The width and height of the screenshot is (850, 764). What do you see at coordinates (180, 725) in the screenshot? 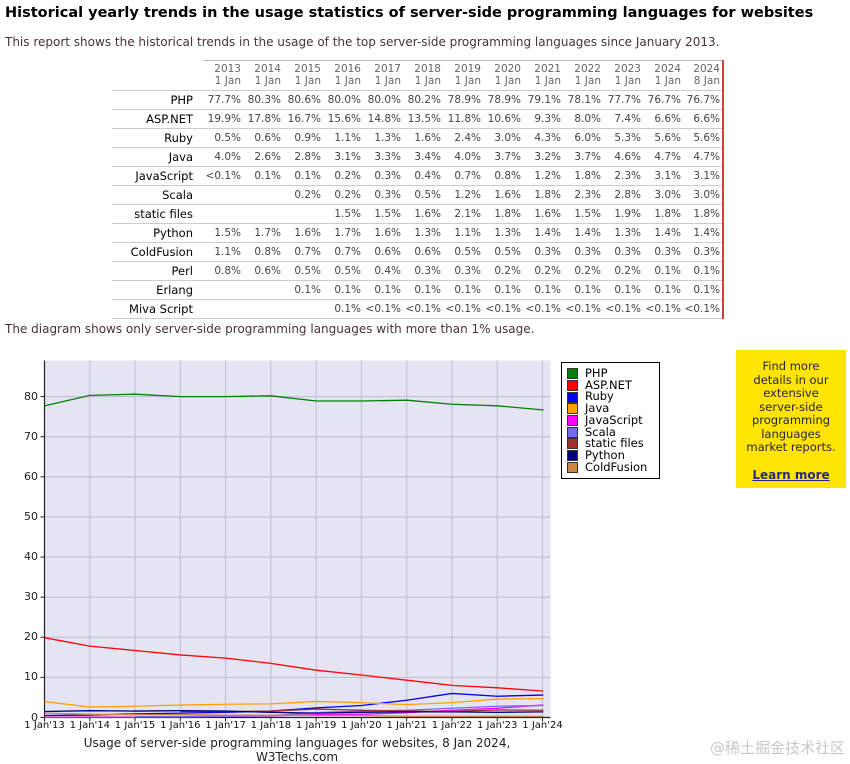
I see `x-tick-label: 1 Jan'16` at bounding box center [180, 725].